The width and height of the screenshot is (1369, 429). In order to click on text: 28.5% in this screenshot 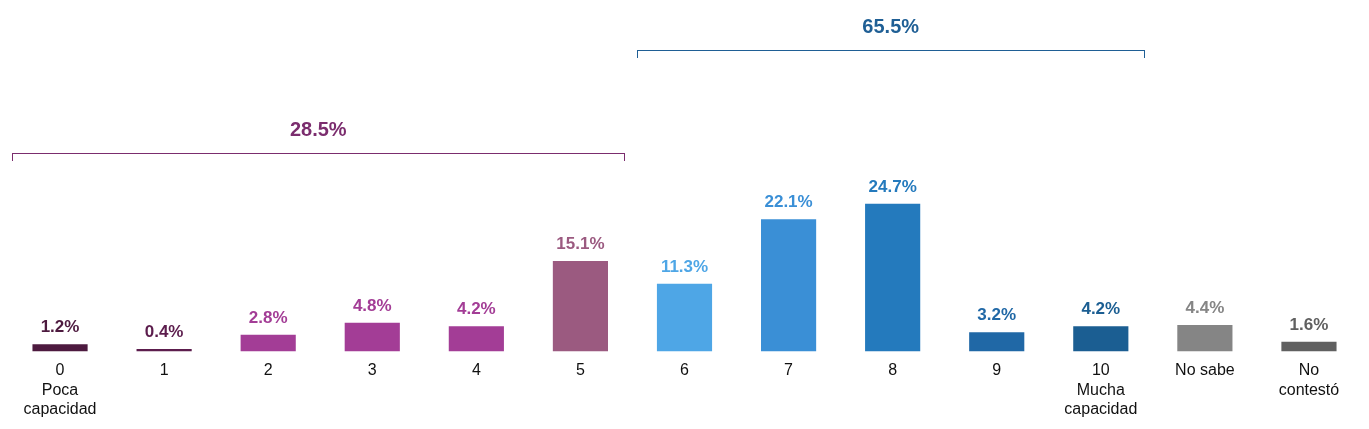, I will do `click(318, 128)`.